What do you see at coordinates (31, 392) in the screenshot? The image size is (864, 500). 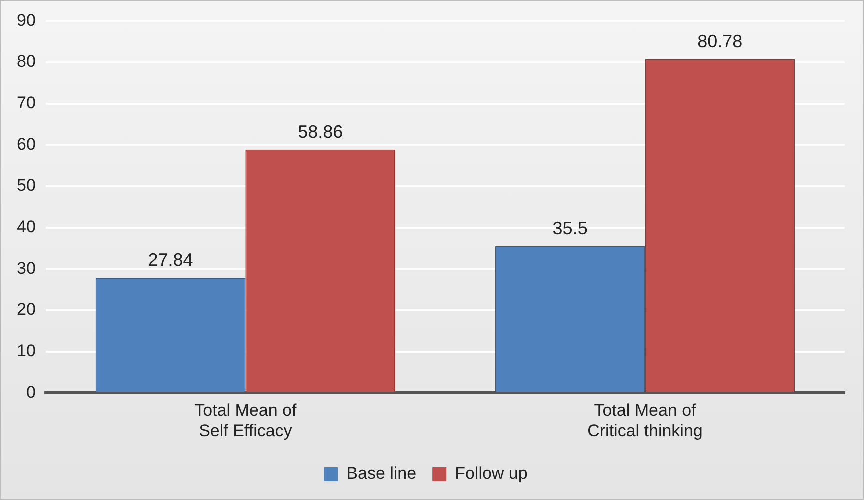 I see `y-tick-label: 0` at bounding box center [31, 392].